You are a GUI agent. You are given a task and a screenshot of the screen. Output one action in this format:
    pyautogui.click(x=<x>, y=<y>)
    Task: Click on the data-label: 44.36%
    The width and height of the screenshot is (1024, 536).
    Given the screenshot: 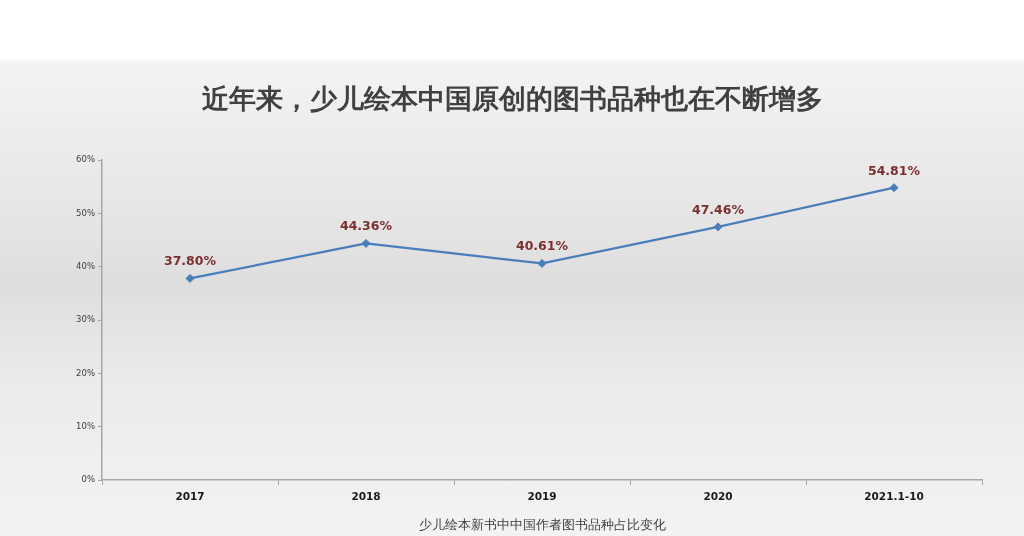 What is the action you would take?
    pyautogui.click(x=366, y=226)
    